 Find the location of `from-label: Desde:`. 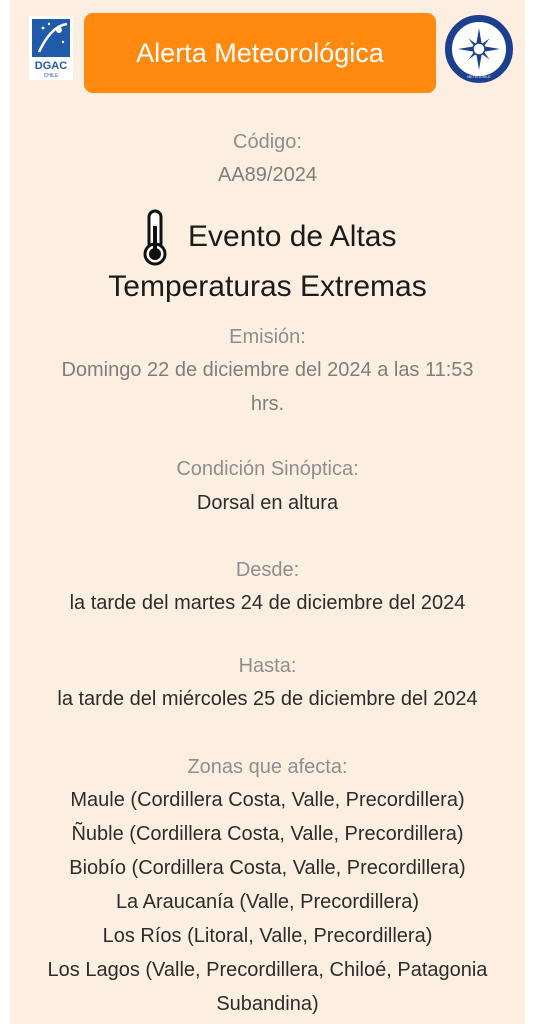

from-label: Desde: is located at coordinates (267, 570).